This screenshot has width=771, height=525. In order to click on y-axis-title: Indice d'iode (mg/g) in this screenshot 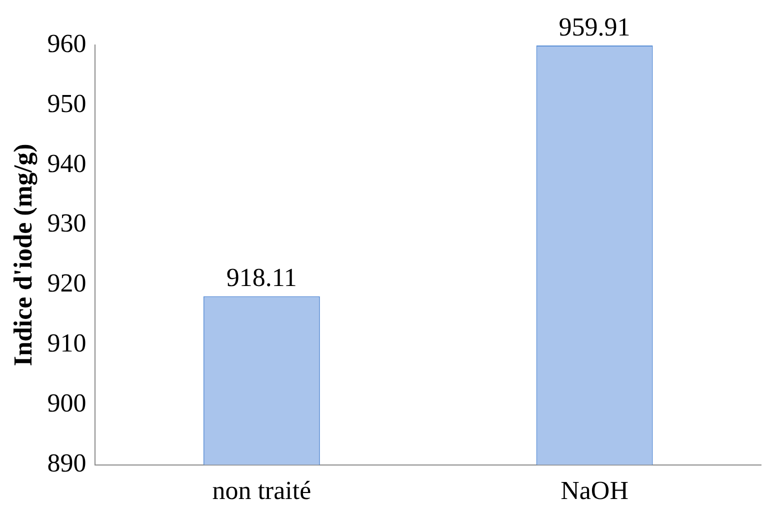, I will do `click(23, 255)`.